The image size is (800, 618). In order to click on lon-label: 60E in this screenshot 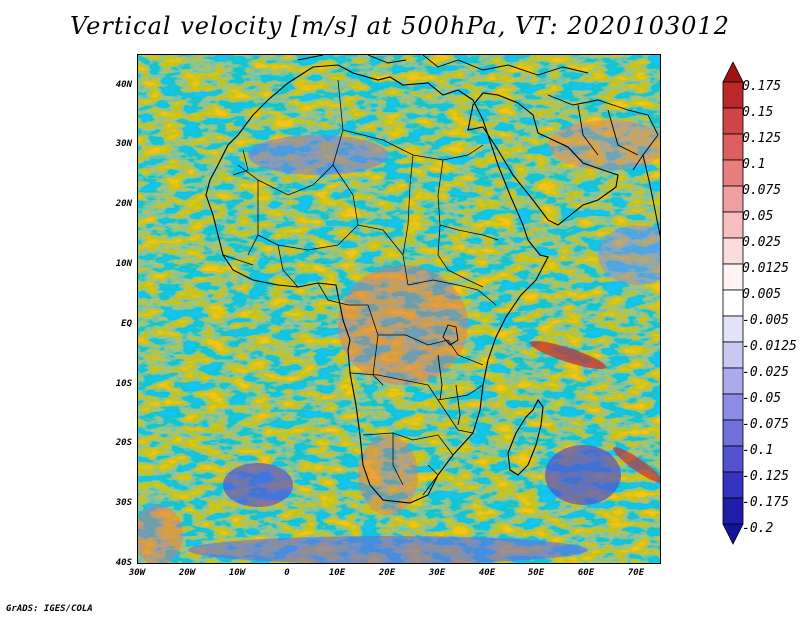, I will do `click(586, 573)`.